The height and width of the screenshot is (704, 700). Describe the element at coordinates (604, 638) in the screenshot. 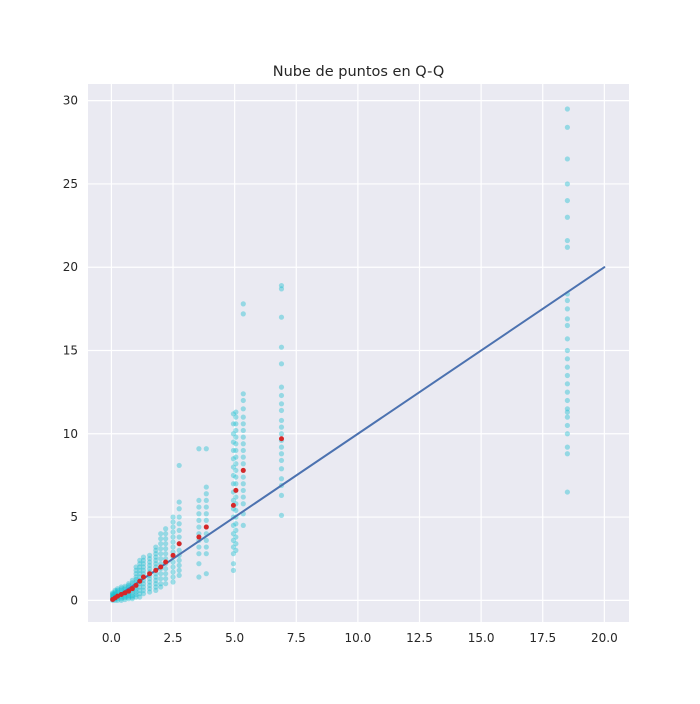

I see `x-tick-label: 20.0` at that location.